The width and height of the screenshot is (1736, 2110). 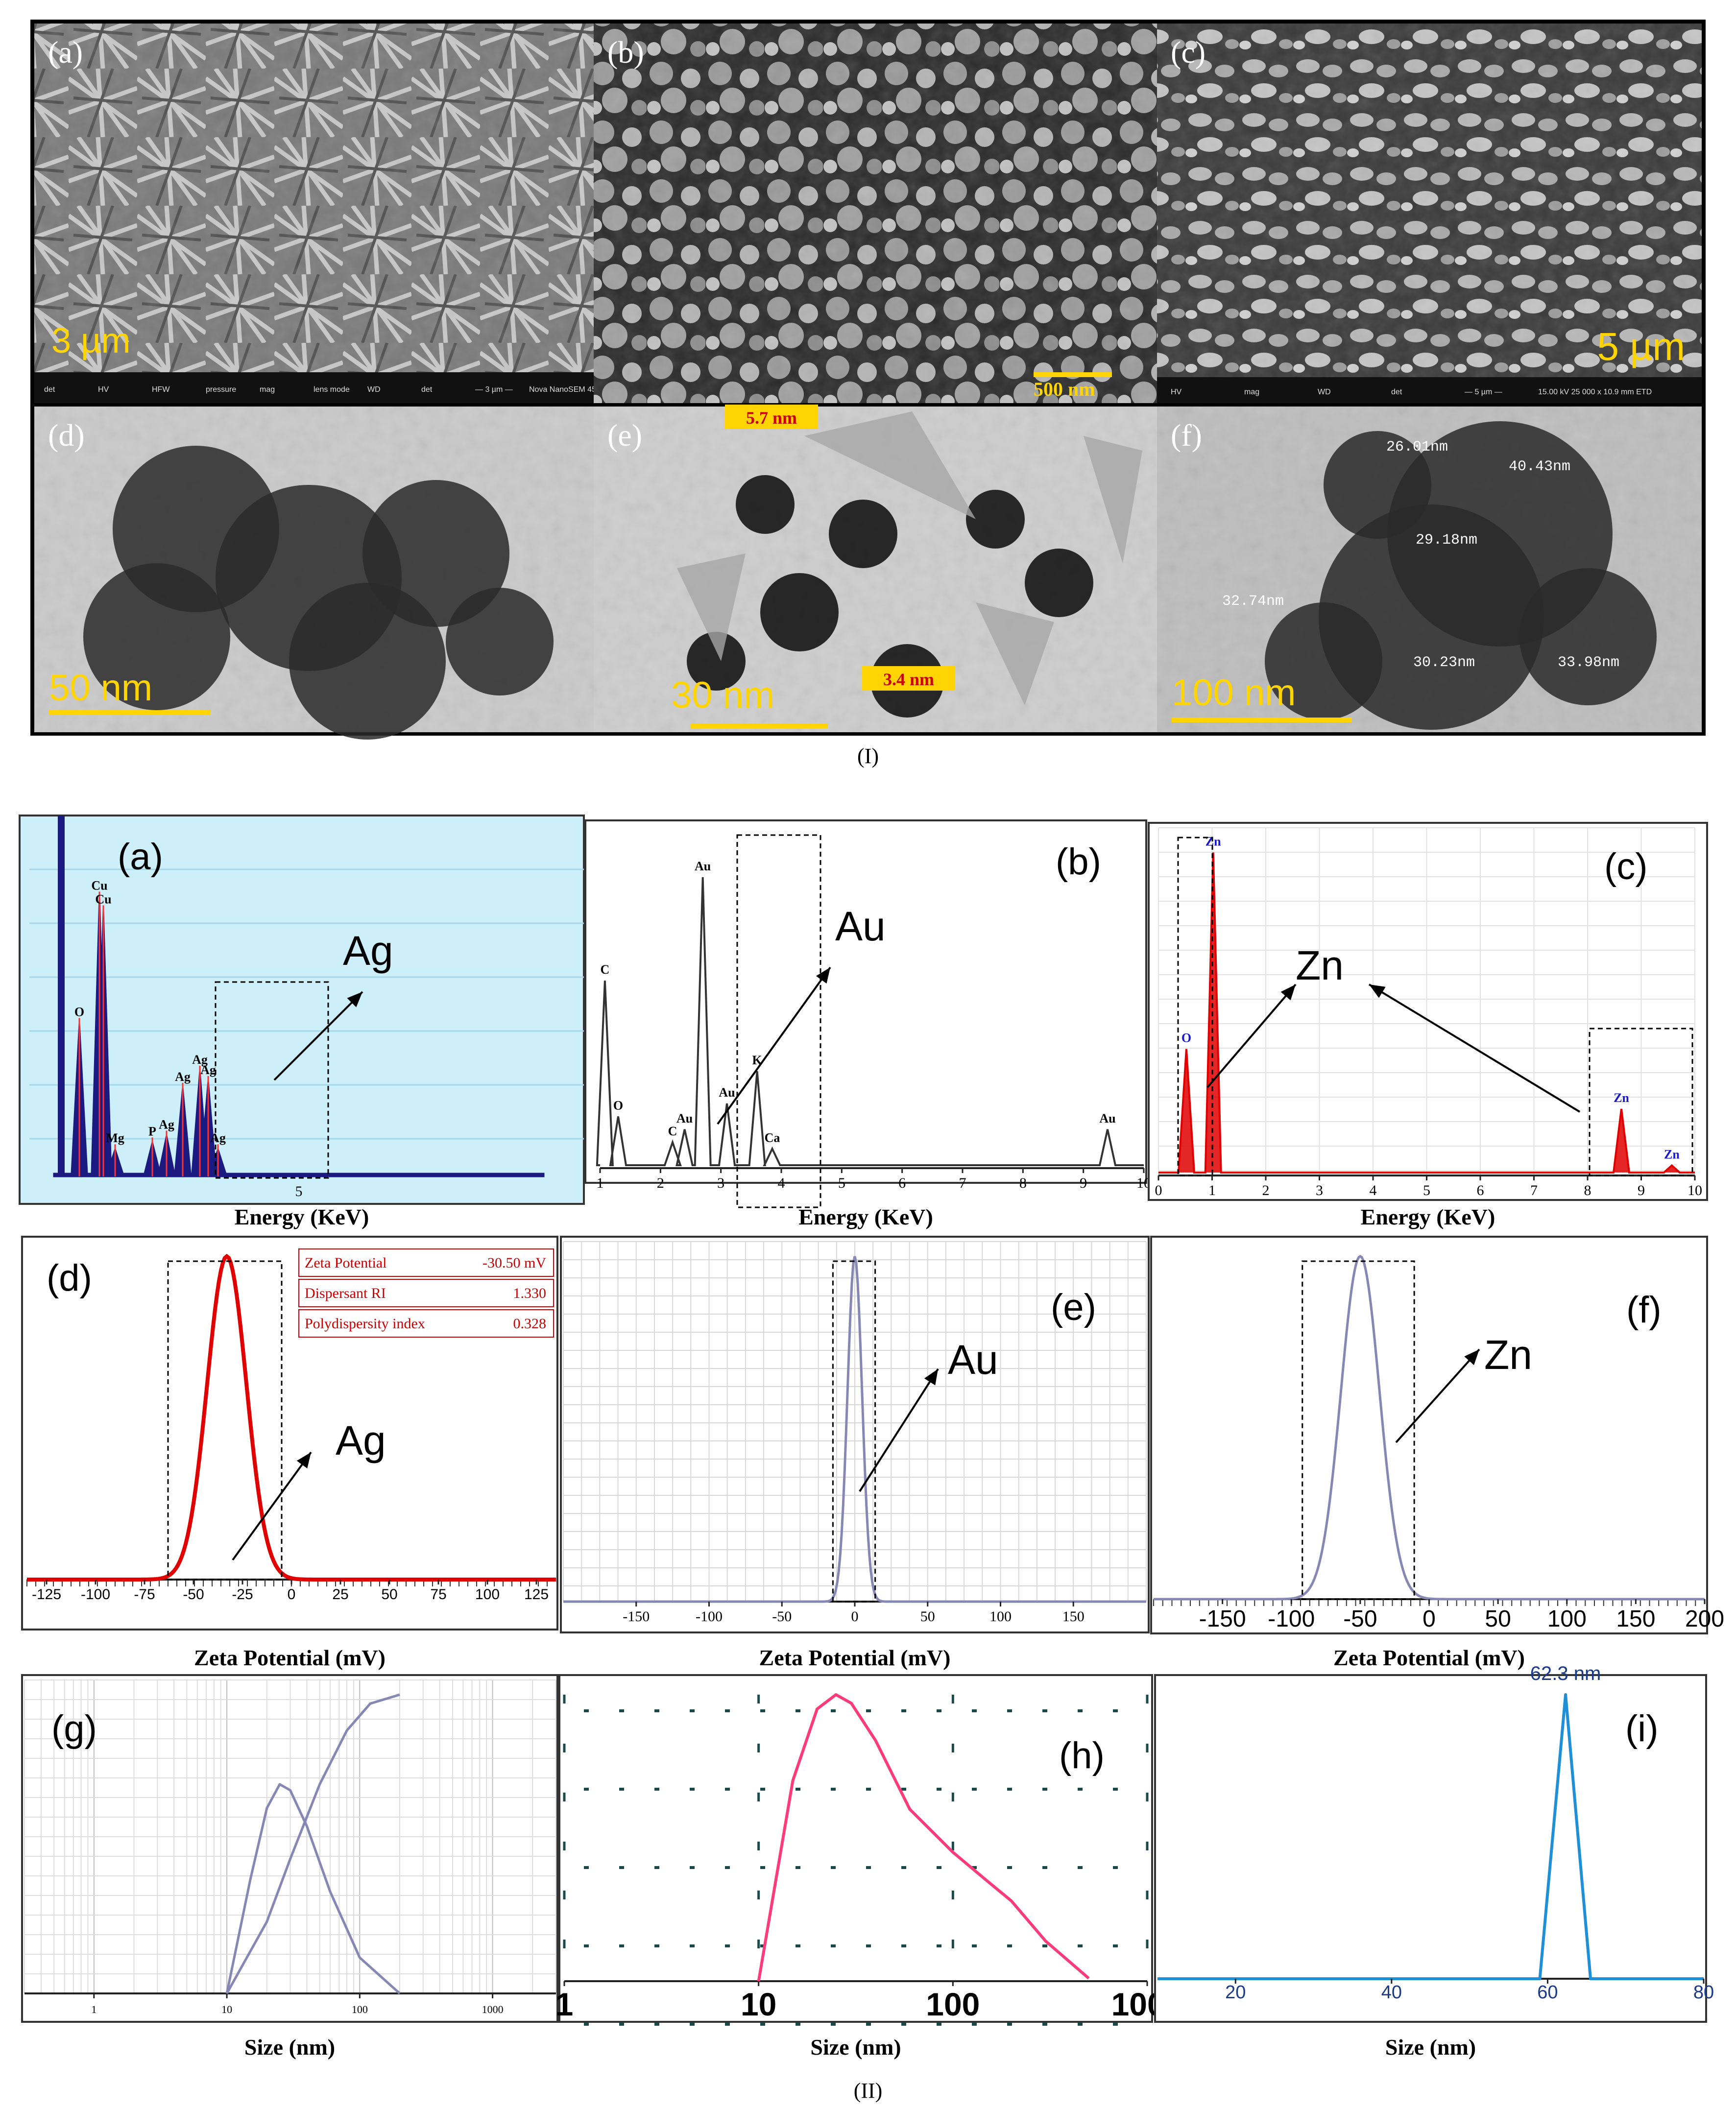 What do you see at coordinates (962, 1183) in the screenshot?
I see `tick-label: 7` at bounding box center [962, 1183].